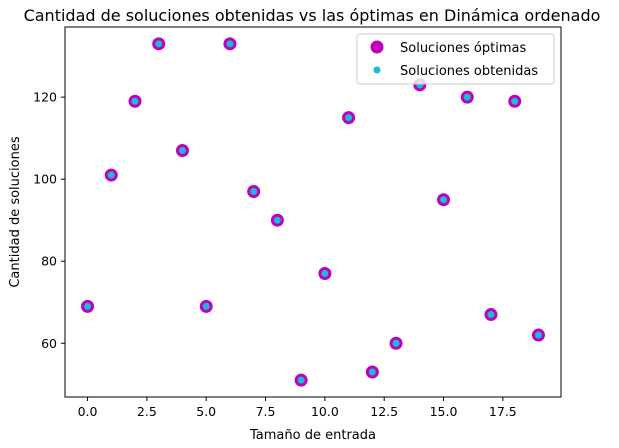 The height and width of the screenshot is (448, 619). I want to click on y-tick-label: 120, so click(45, 97).